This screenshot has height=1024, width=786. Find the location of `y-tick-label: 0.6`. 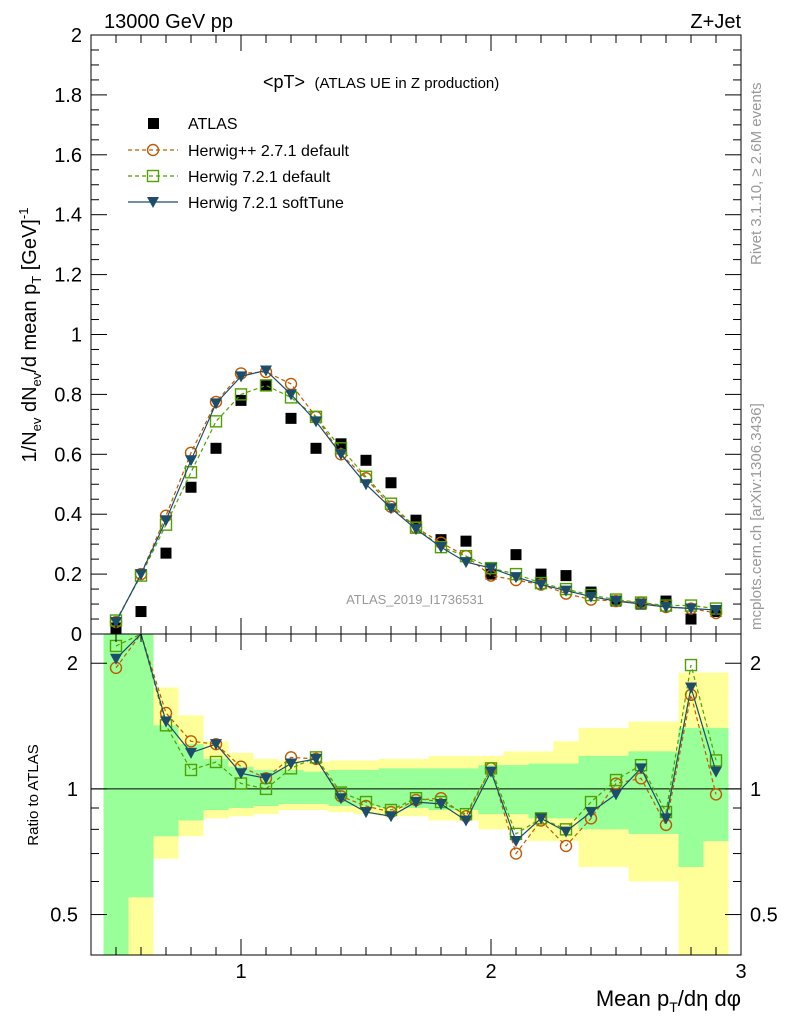

y-tick-label: 0.6 is located at coordinates (68, 455).